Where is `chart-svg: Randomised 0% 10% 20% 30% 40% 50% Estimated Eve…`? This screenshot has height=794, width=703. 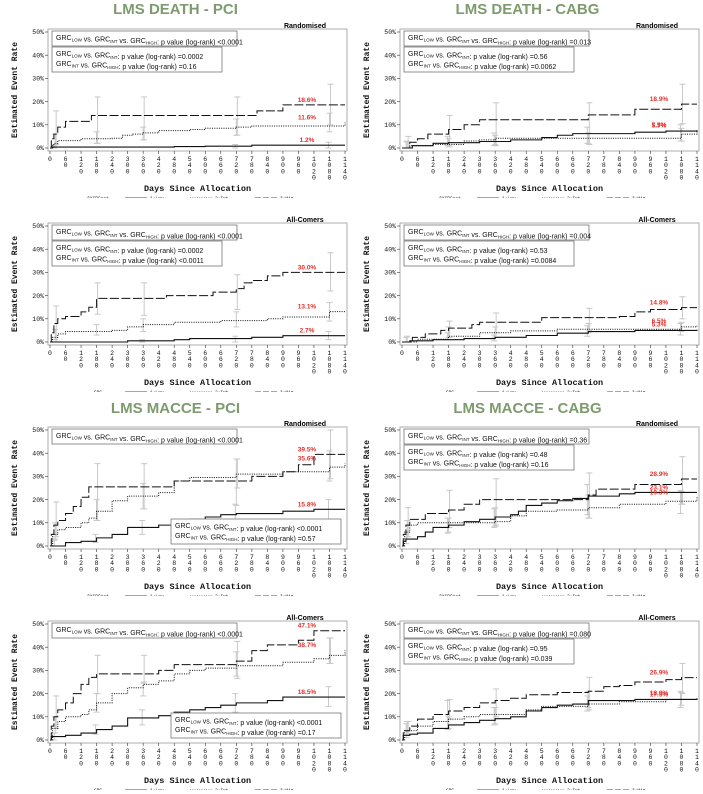 chart-svg: Randomised 0% 10% 20% 30% 40% 50% Estimated Eve… is located at coordinates (179, 510).